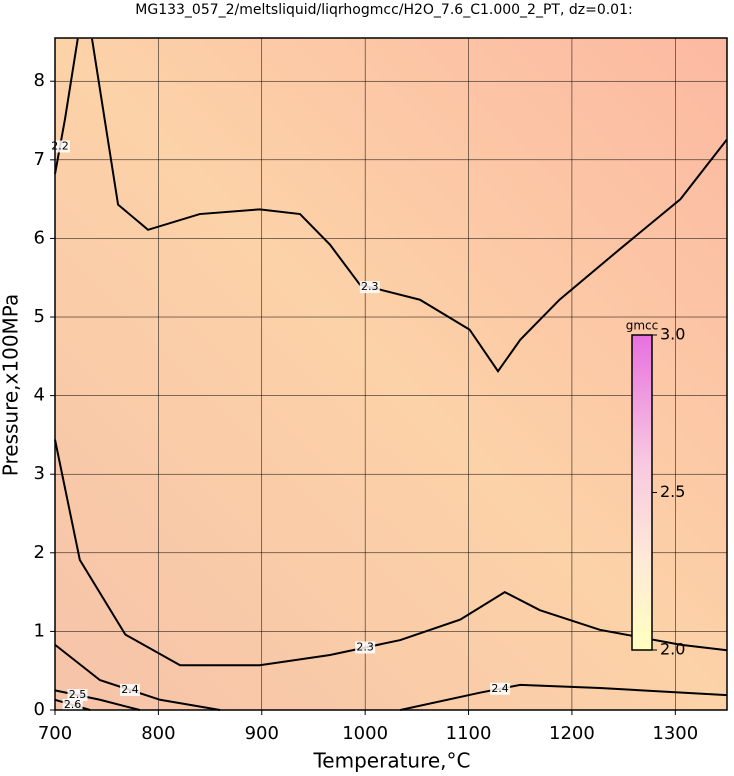 The height and width of the screenshot is (776, 734). Describe the element at coordinates (55, 733) in the screenshot. I see `x-tick-label: 700` at that location.